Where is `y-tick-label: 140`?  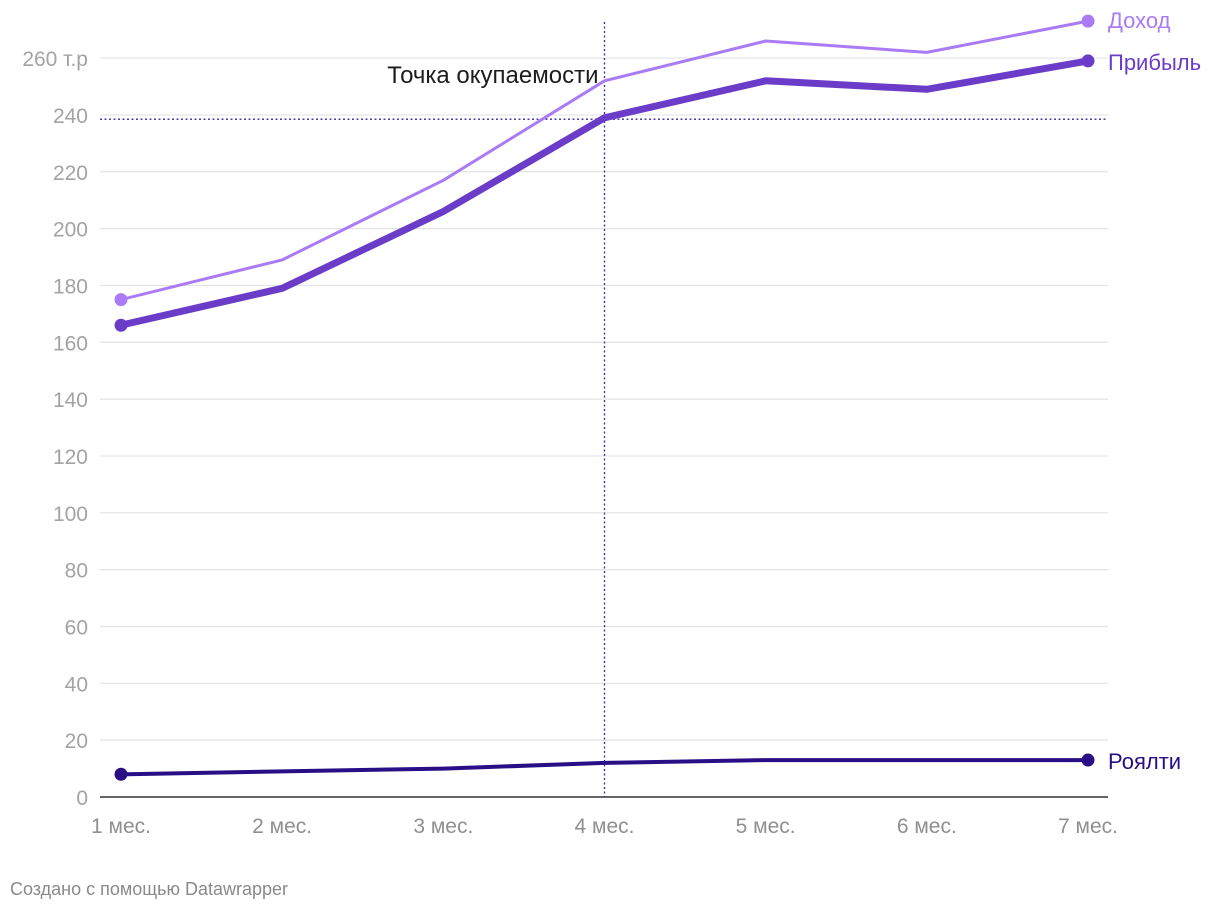 y-tick-label: 140 is located at coordinates (70, 400).